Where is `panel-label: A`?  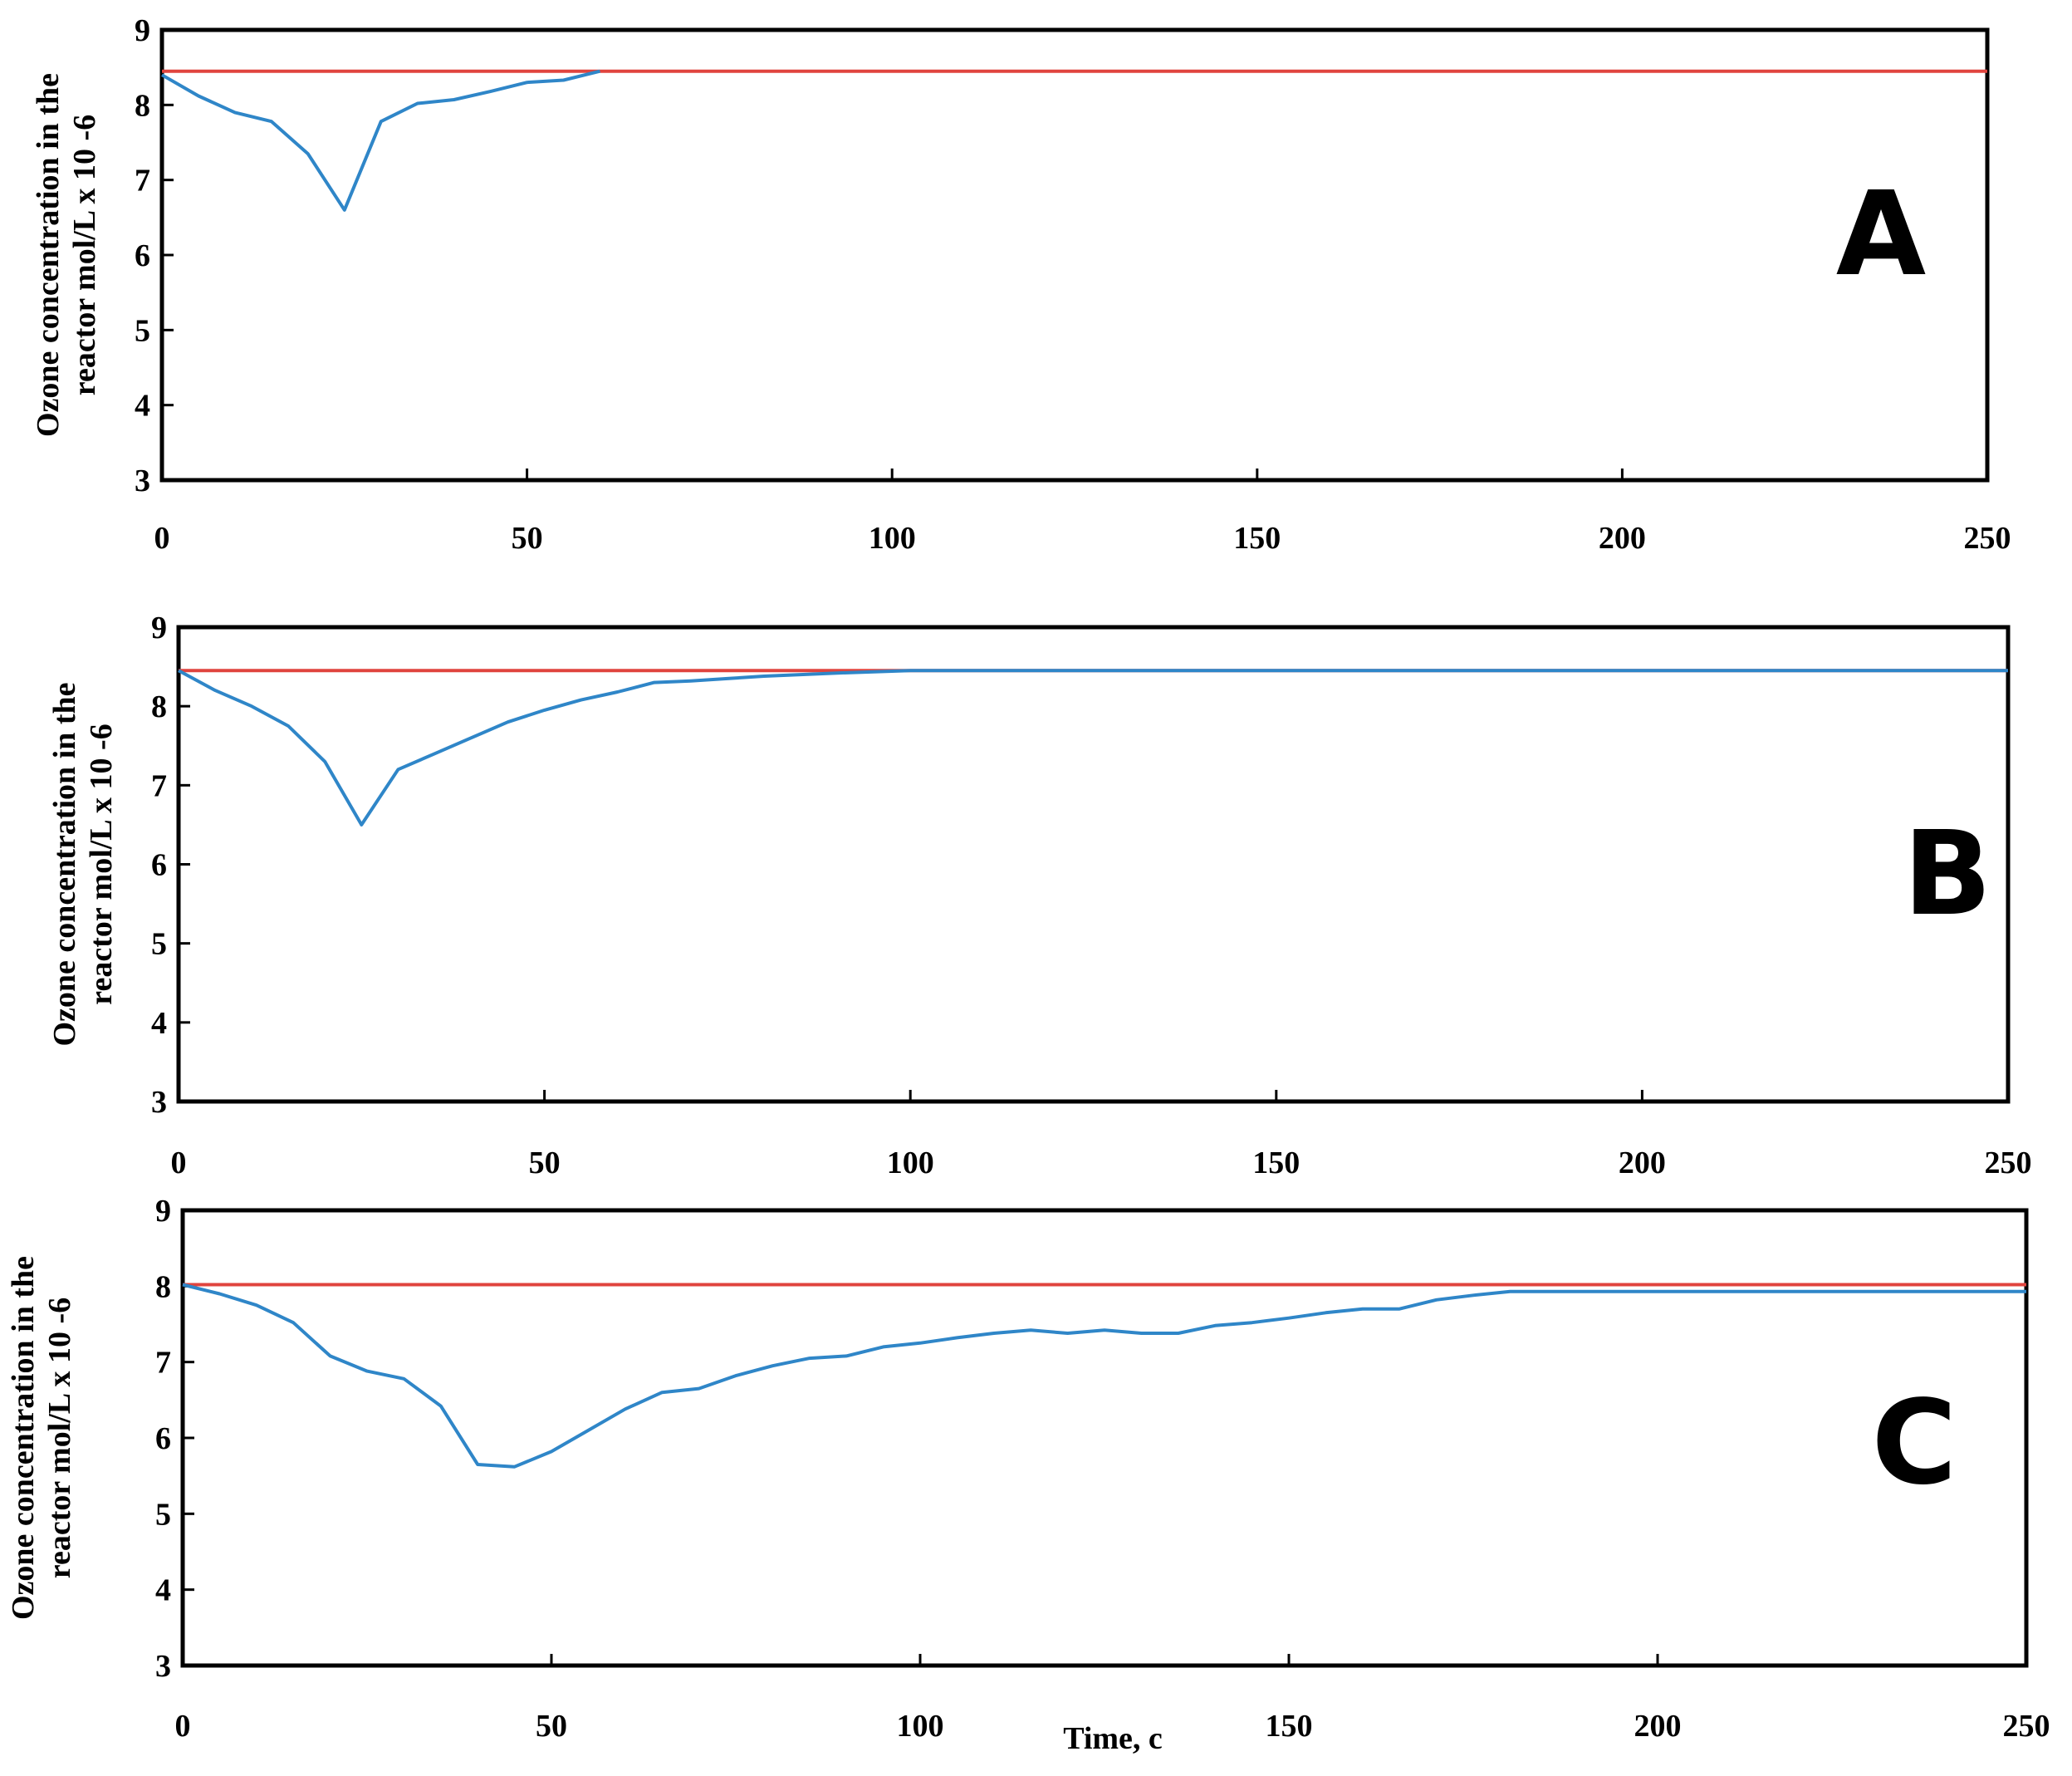 panel-label: A is located at coordinates (1881, 234).